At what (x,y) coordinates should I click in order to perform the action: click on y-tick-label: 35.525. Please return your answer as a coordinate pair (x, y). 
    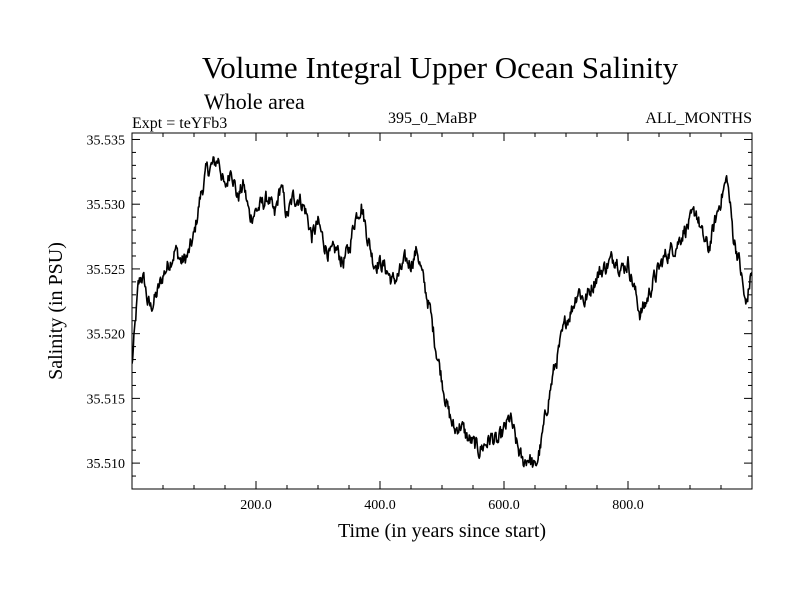
    Looking at the image, I should click on (106, 270).